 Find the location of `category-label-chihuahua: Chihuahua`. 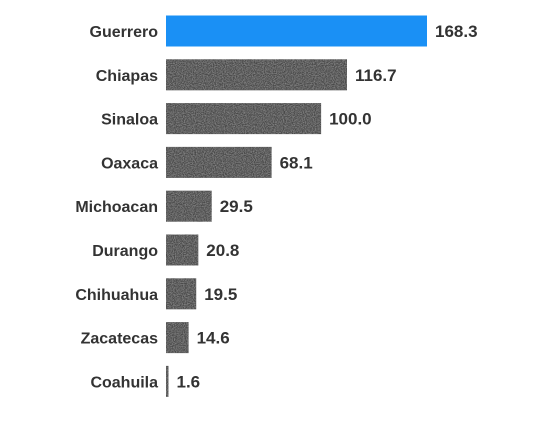

category-label-chihuahua: Chihuahua is located at coordinates (116, 295).